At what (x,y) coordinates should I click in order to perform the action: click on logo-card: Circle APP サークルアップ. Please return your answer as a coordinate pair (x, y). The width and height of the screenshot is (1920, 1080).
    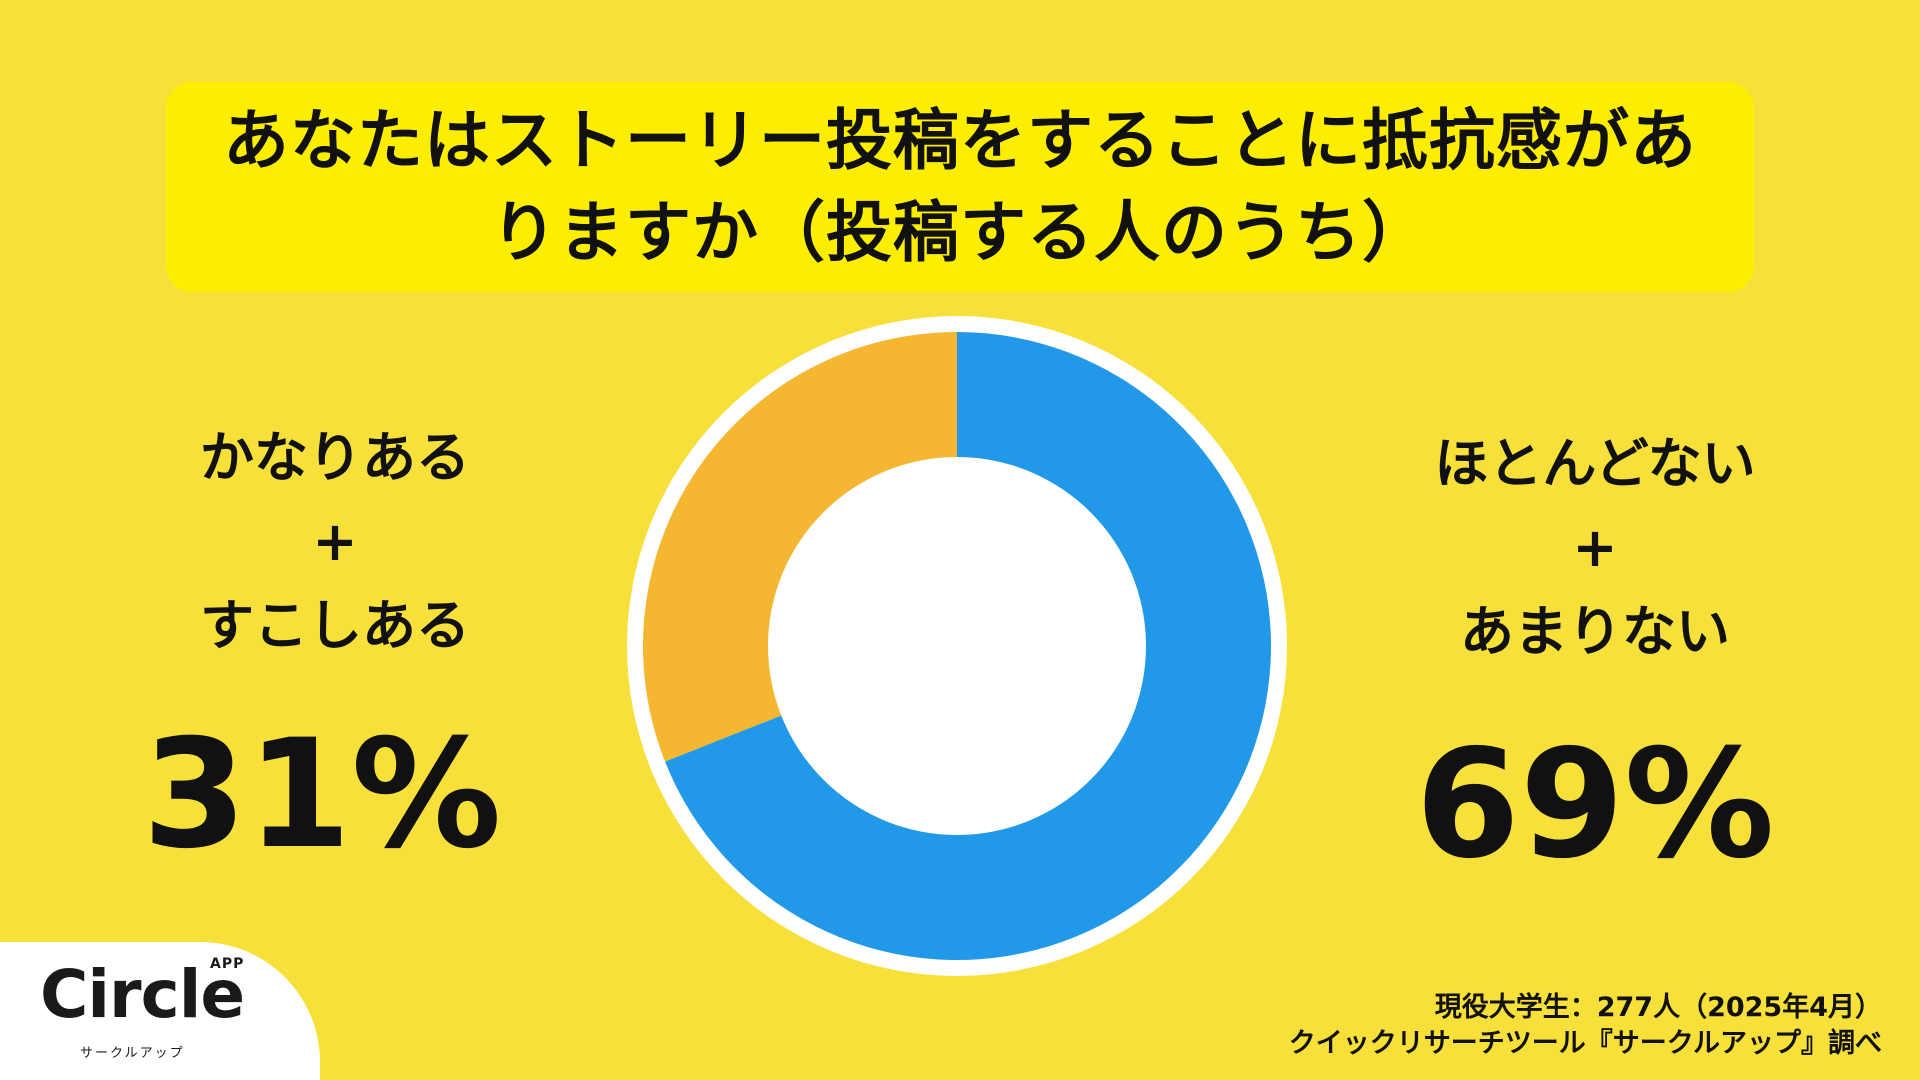
    Looking at the image, I should click on (160, 1011).